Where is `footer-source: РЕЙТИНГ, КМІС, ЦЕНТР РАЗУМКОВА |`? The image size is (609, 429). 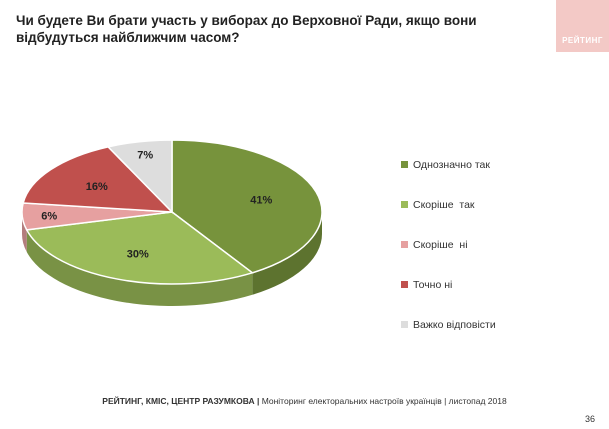
footer-source: РЕЙТИНГ, КМІС, ЦЕНТР РАЗУМКОВА | is located at coordinates (181, 401).